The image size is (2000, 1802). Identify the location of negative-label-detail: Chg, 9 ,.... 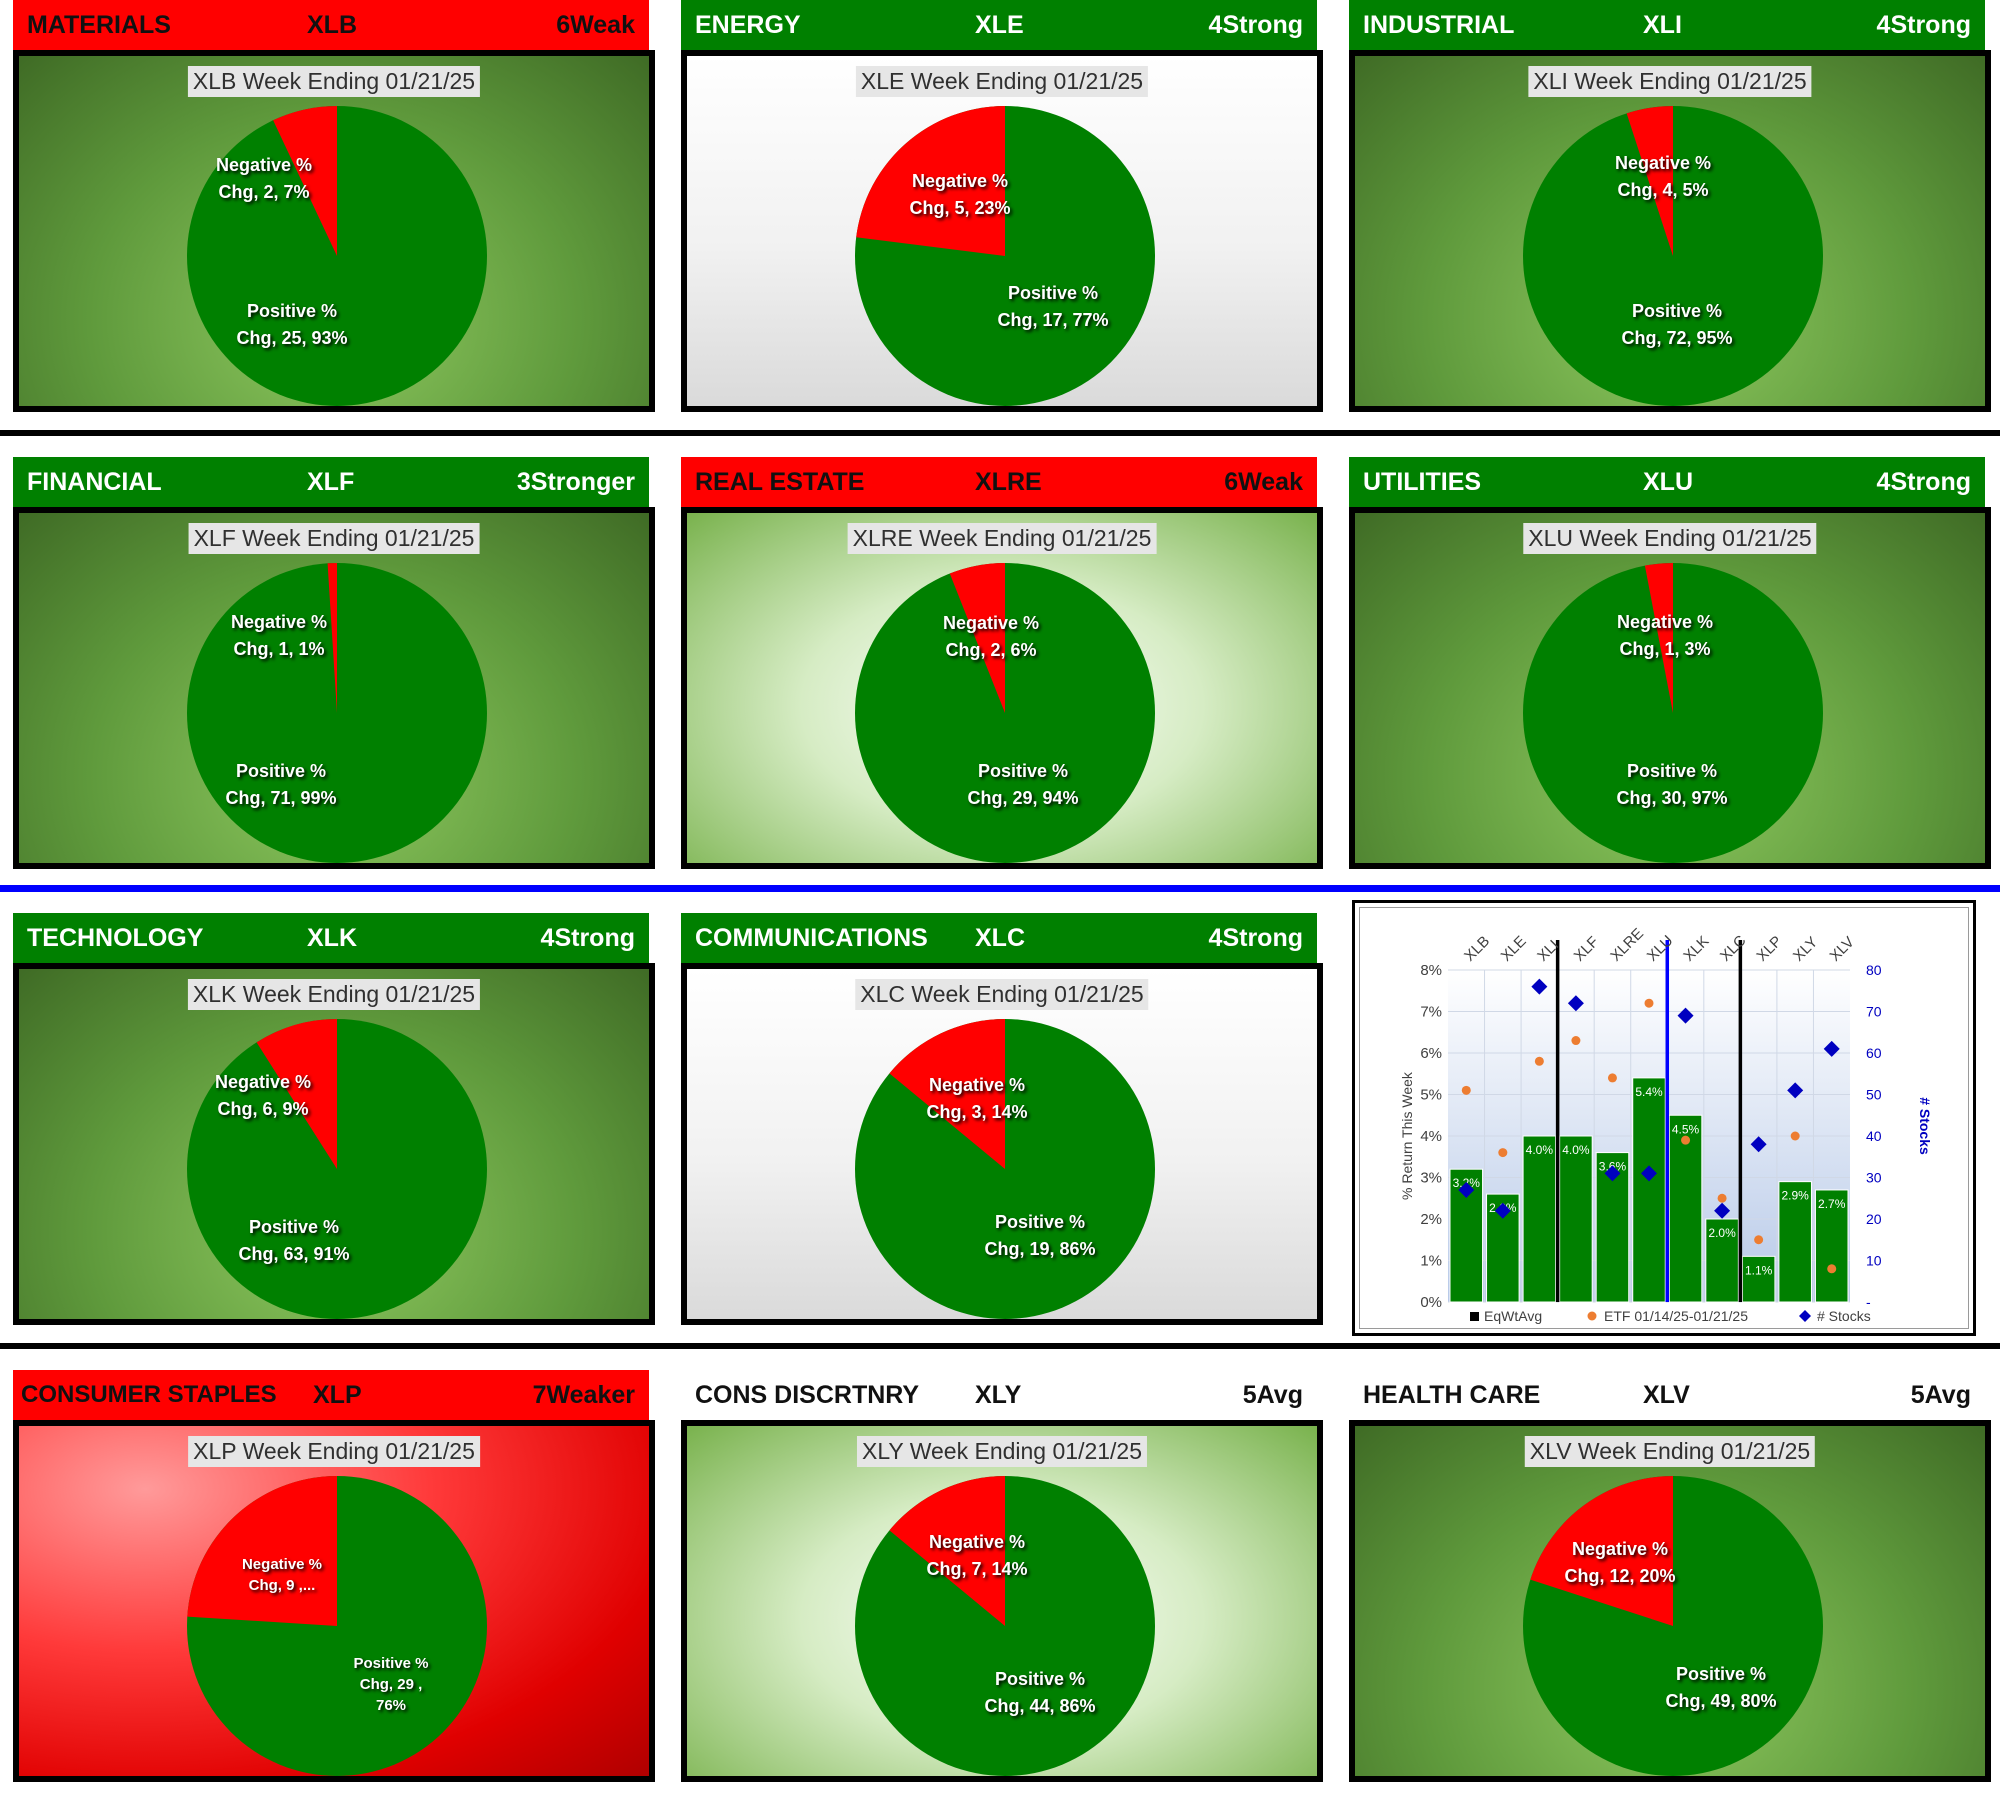
(282, 1585).